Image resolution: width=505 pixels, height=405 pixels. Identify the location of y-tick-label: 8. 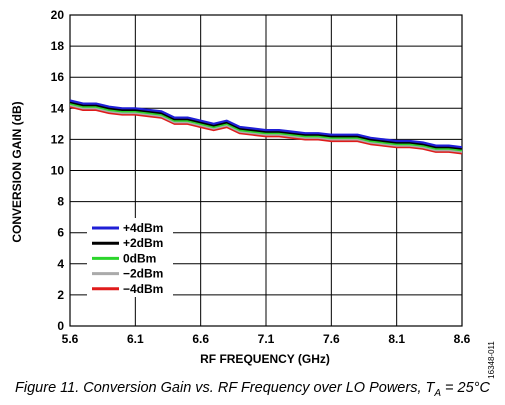
(60, 202).